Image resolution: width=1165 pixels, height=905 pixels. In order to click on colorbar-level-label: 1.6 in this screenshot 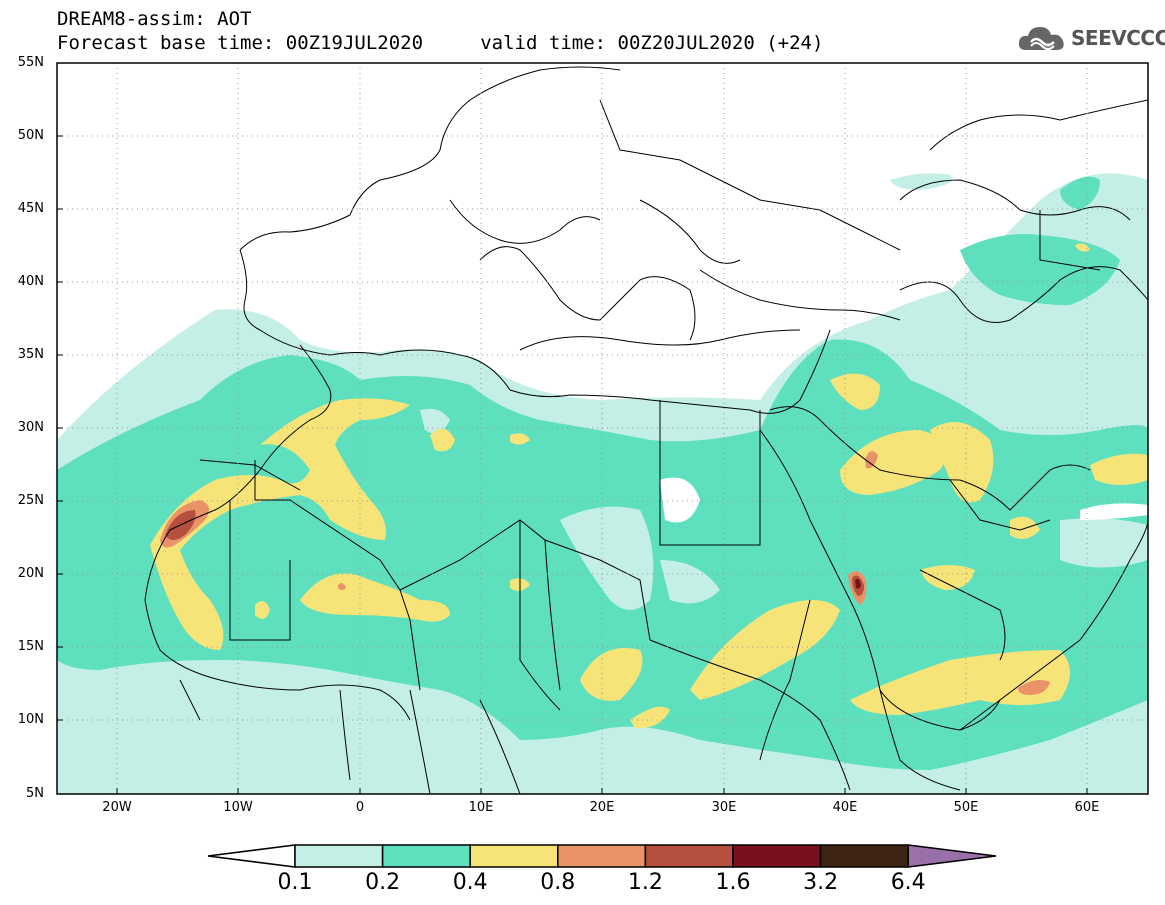, I will do `click(733, 882)`.